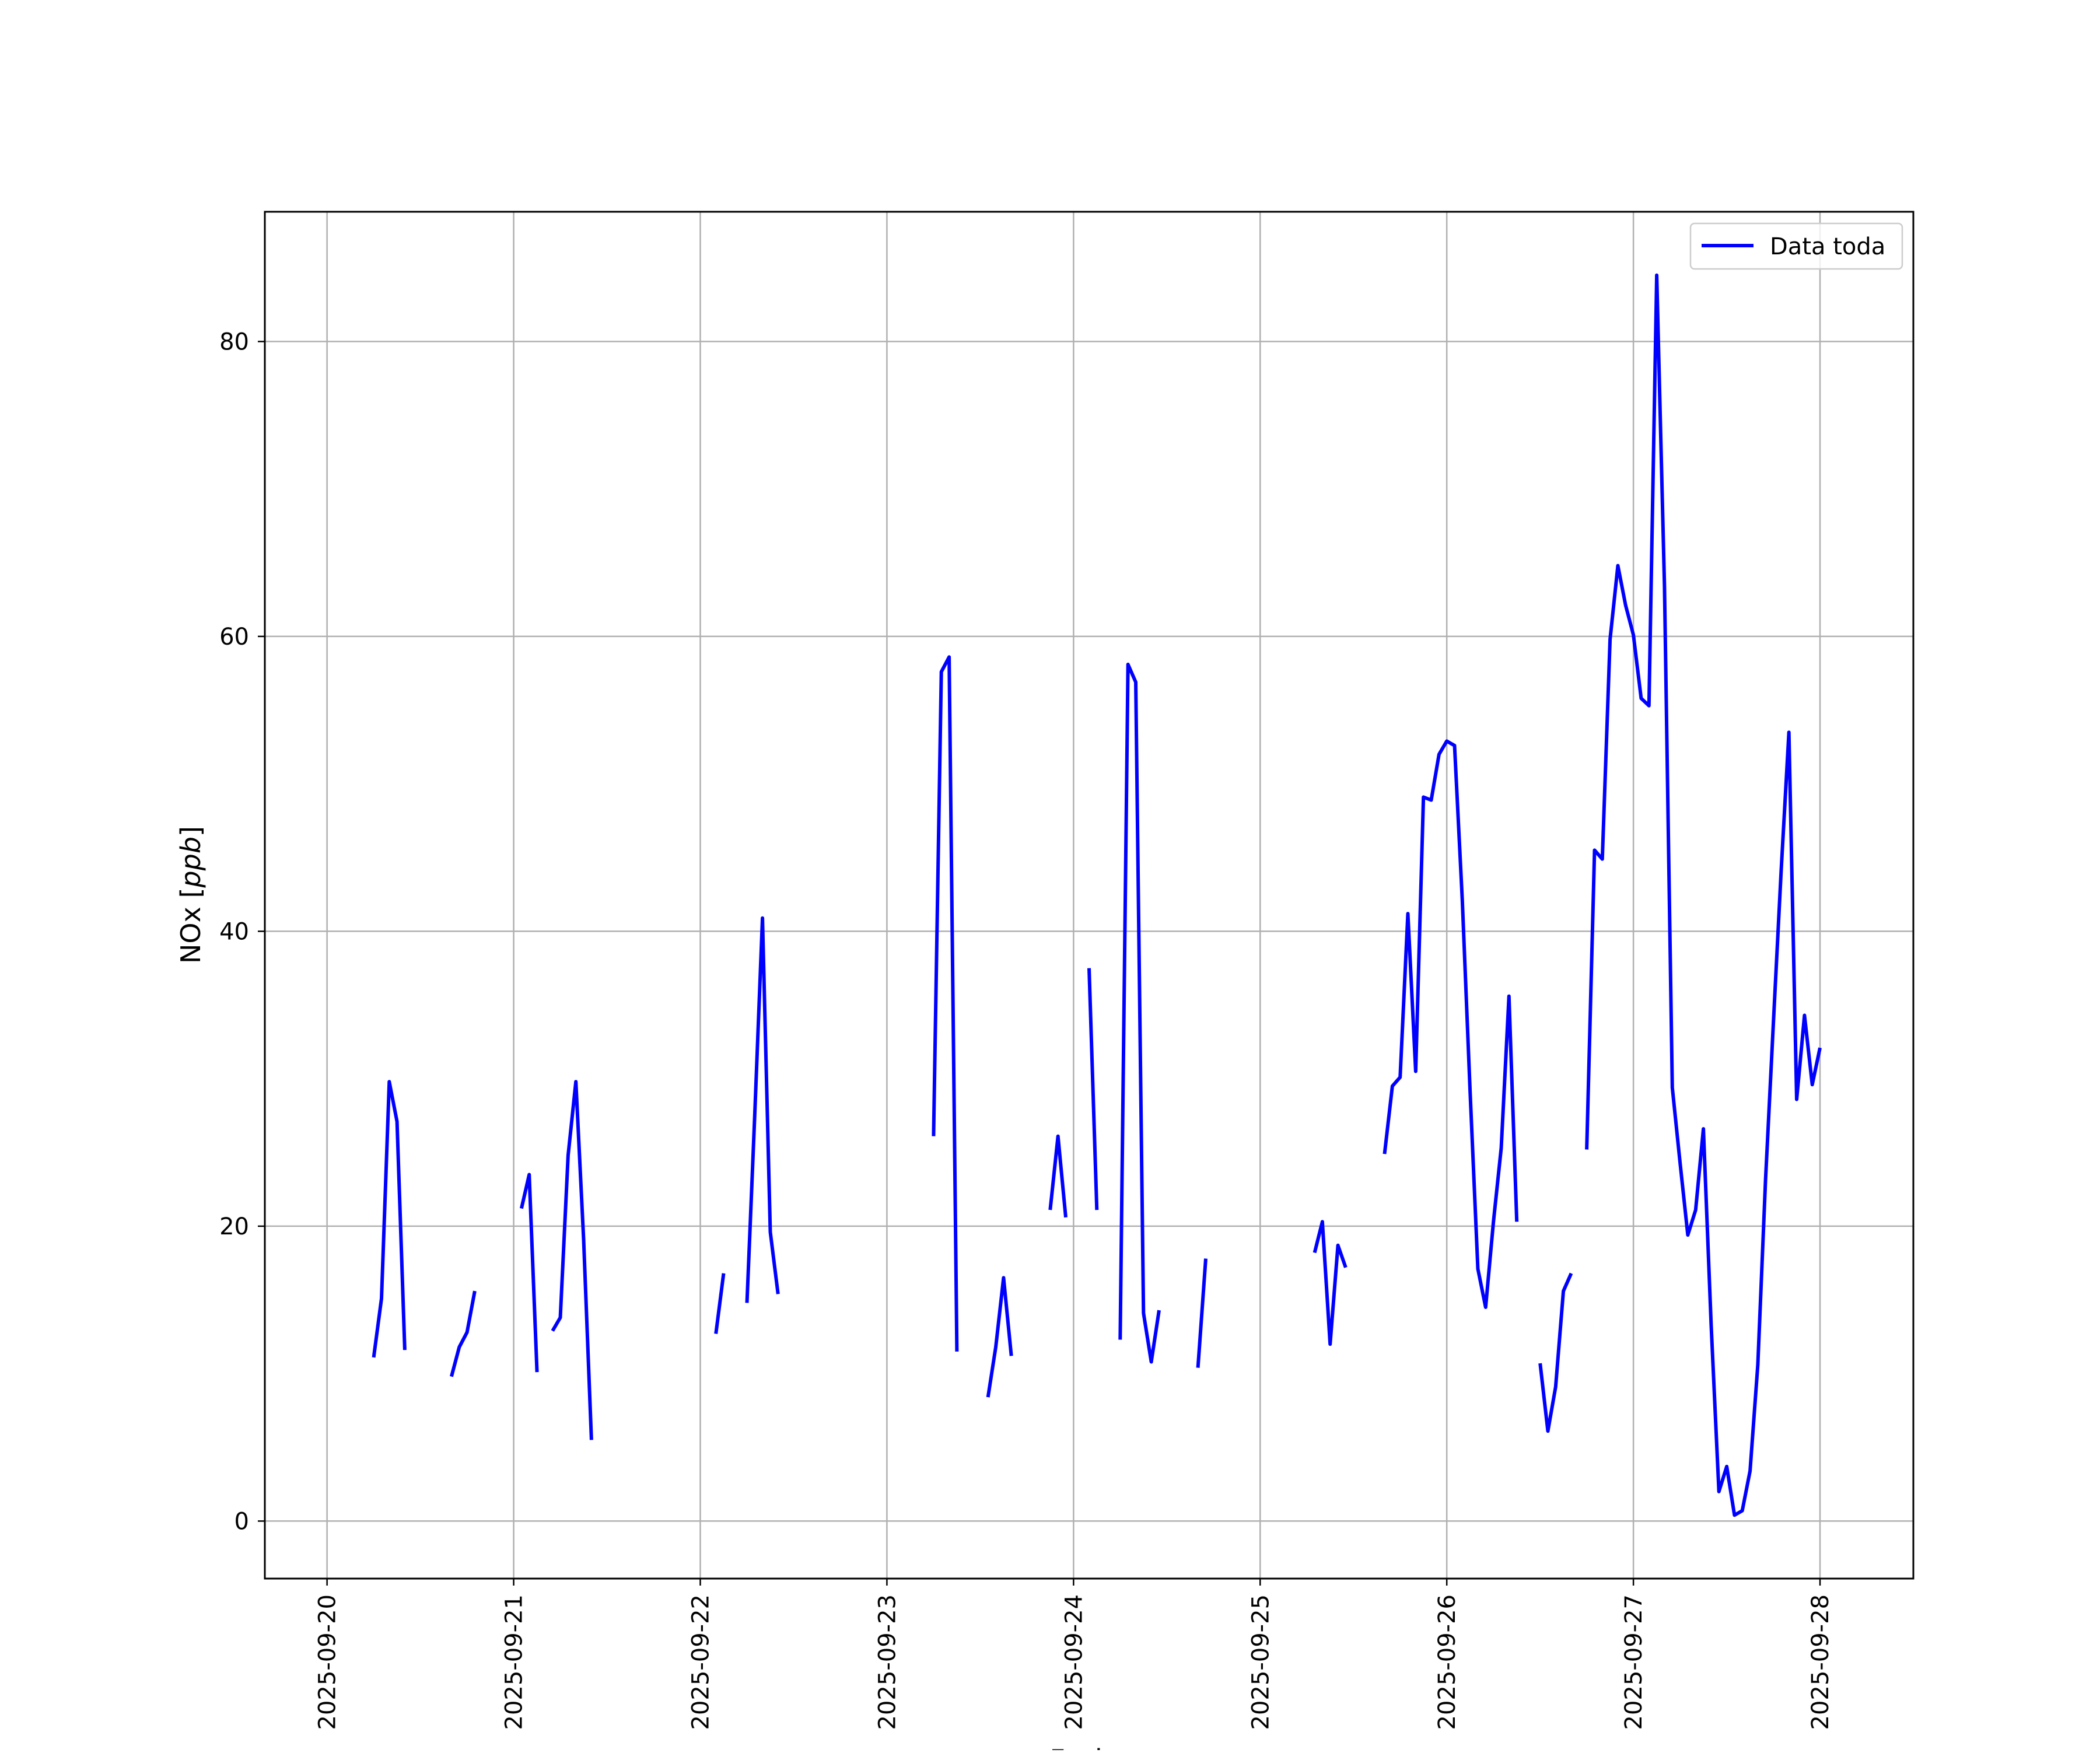  Describe the element at coordinates (1820, 1662) in the screenshot. I see `x-tick-label: 2025-09-28` at that location.